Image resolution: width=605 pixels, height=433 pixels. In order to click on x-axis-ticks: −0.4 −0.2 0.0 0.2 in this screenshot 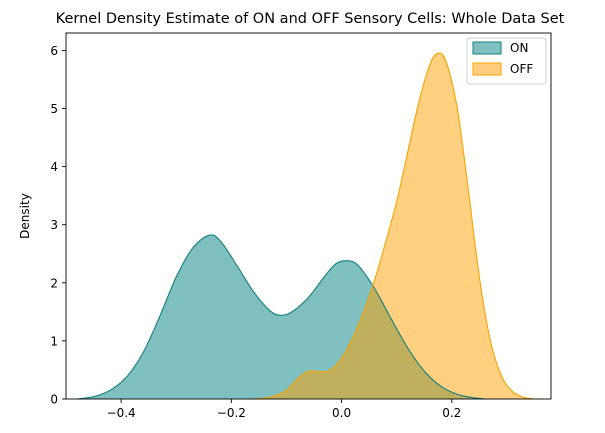, I will do `click(284, 409)`.